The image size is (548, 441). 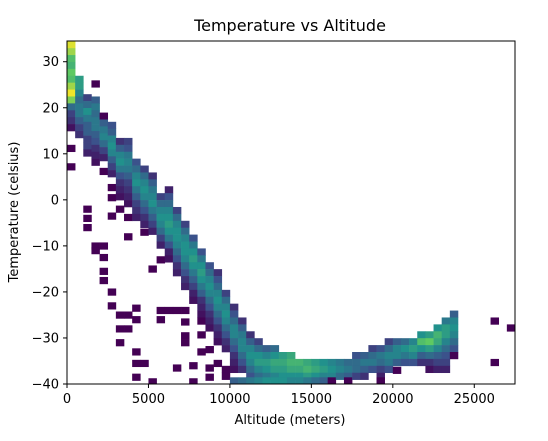 I want to click on chart-title: Temperature vs Altitude, so click(x=289, y=25).